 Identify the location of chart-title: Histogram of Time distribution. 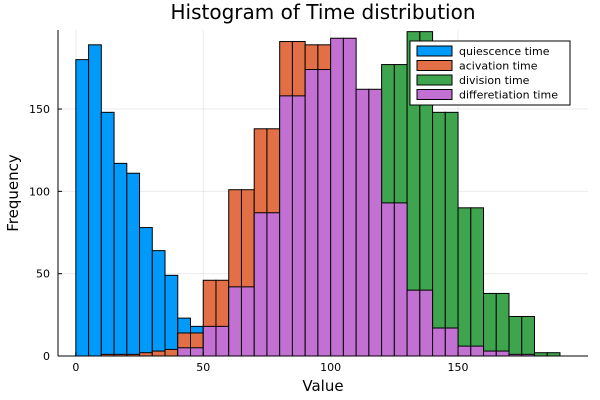
(322, 12).